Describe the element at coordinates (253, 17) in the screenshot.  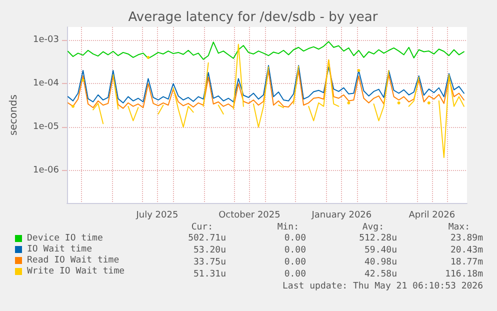
I see `chart-title: Average latency for /dev/sdb - by year` at that location.